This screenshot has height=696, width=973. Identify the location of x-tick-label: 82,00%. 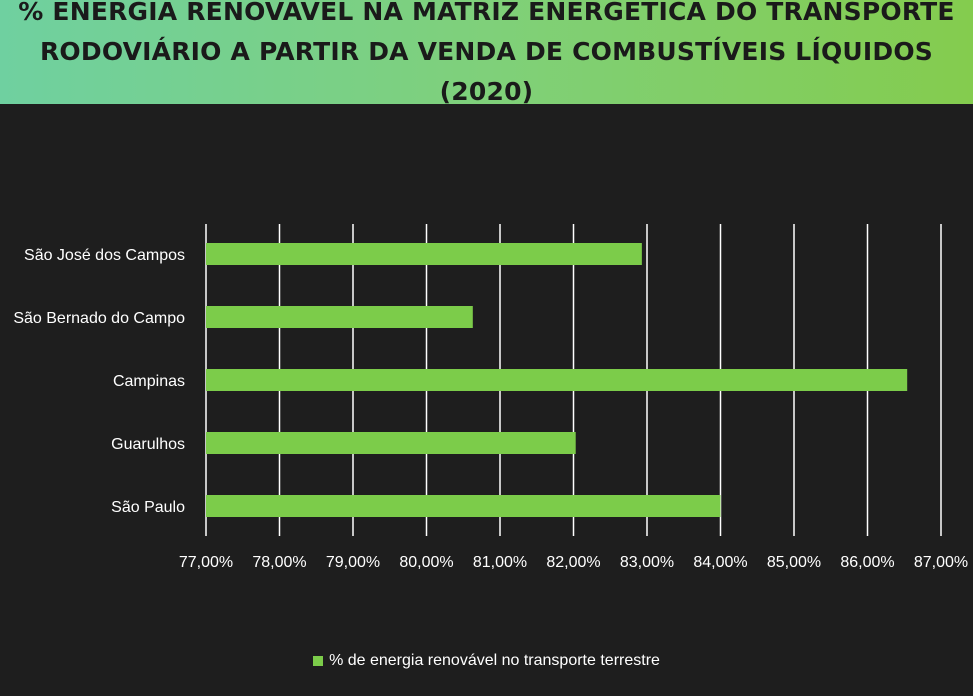
(573, 562).